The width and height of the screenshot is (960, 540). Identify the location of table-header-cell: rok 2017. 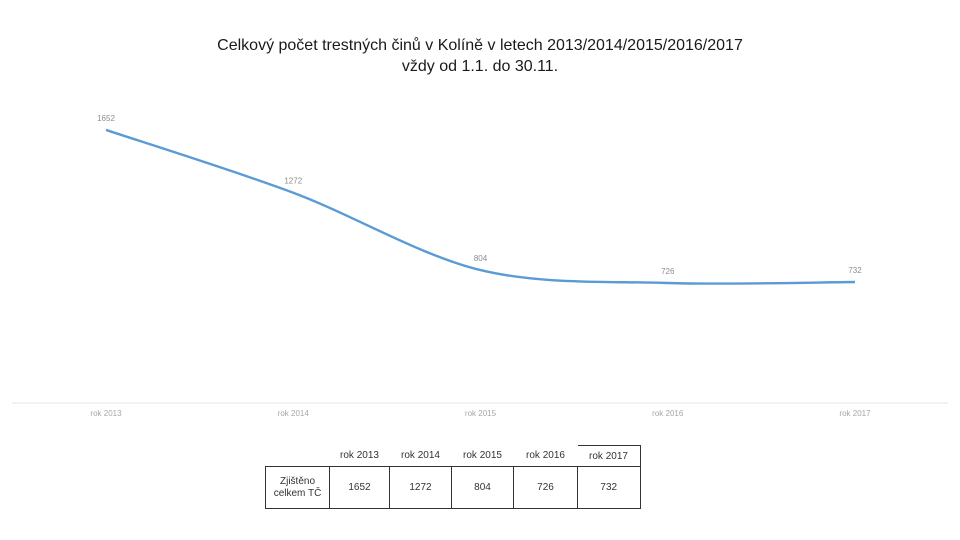
(609, 456).